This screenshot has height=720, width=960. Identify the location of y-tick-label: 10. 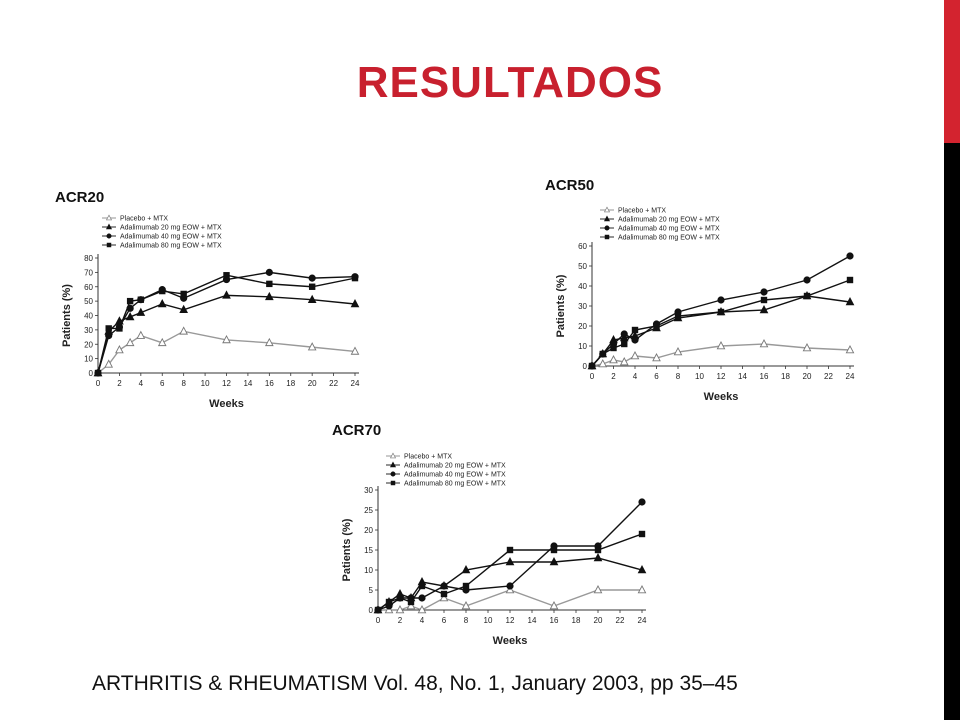
(88, 359).